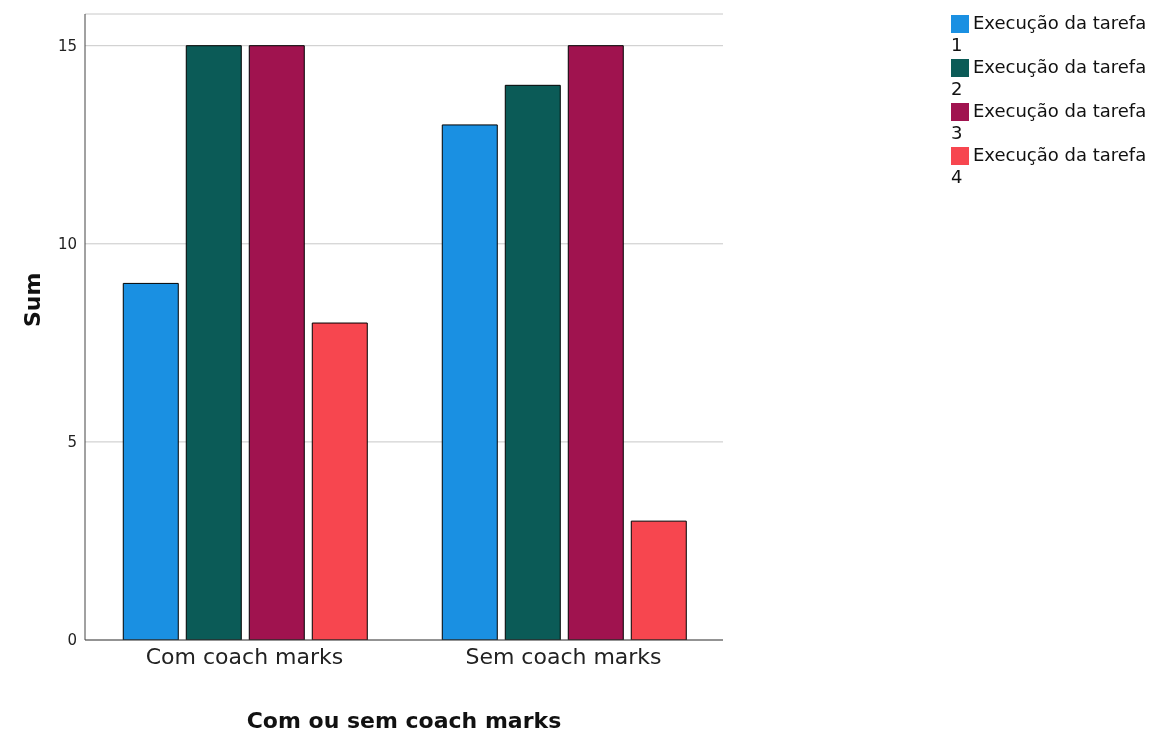 The height and width of the screenshot is (738, 1173). What do you see at coordinates (1049, 33) in the screenshot?
I see `legend-label: Execução da tarefa 1` at bounding box center [1049, 33].